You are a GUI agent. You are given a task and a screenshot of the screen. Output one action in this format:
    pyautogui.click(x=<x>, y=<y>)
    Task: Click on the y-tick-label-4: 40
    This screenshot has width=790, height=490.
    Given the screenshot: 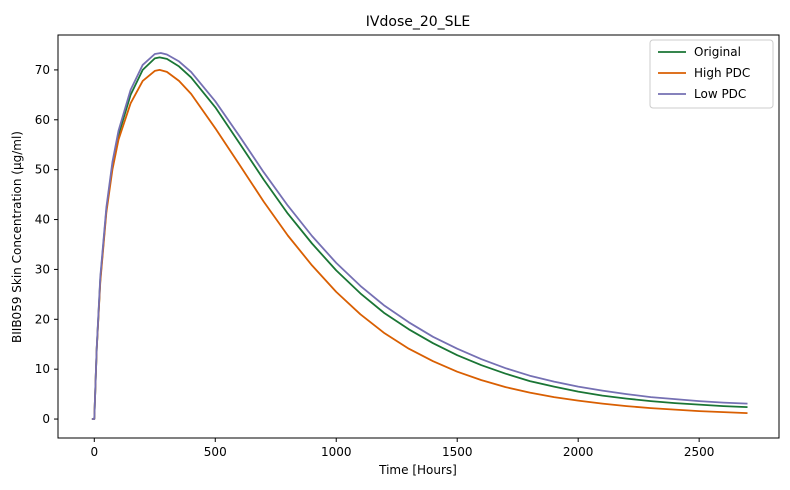 What is the action you would take?
    pyautogui.click(x=42, y=220)
    